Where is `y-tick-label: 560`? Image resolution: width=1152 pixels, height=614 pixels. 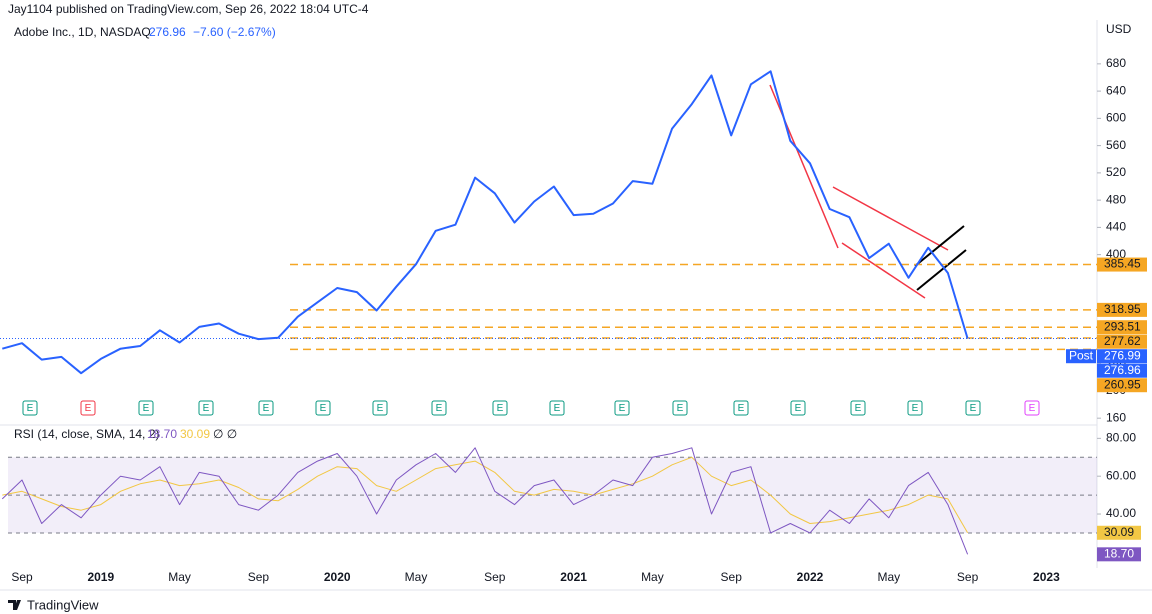 y-tick-label: 560 is located at coordinates (1116, 145).